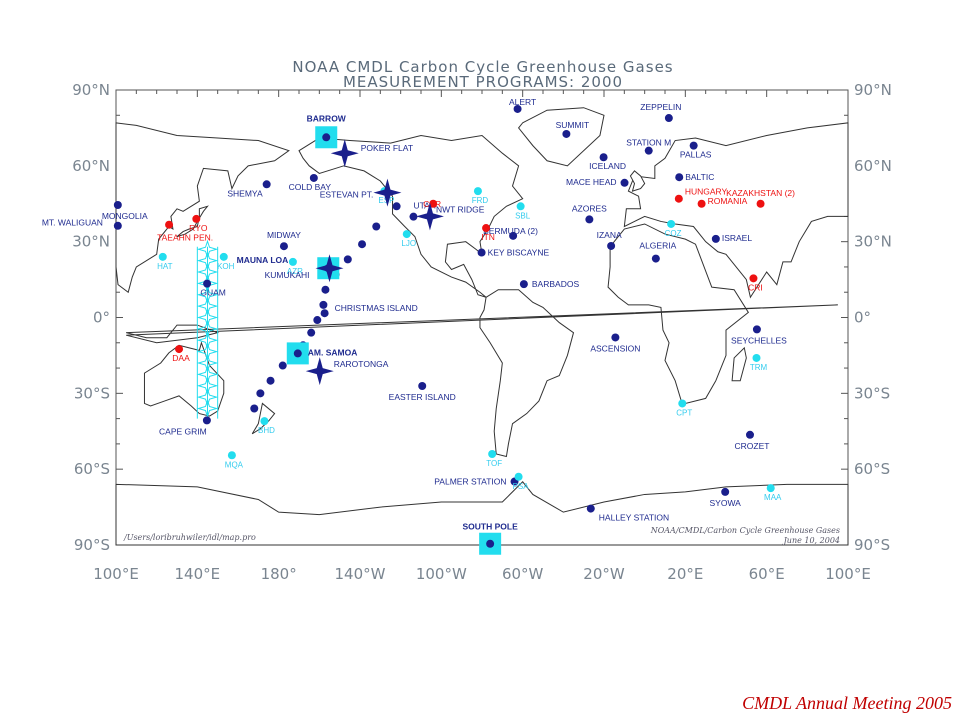  Describe the element at coordinates (521, 486) in the screenshot. I see `station-label: PSA` at that location.